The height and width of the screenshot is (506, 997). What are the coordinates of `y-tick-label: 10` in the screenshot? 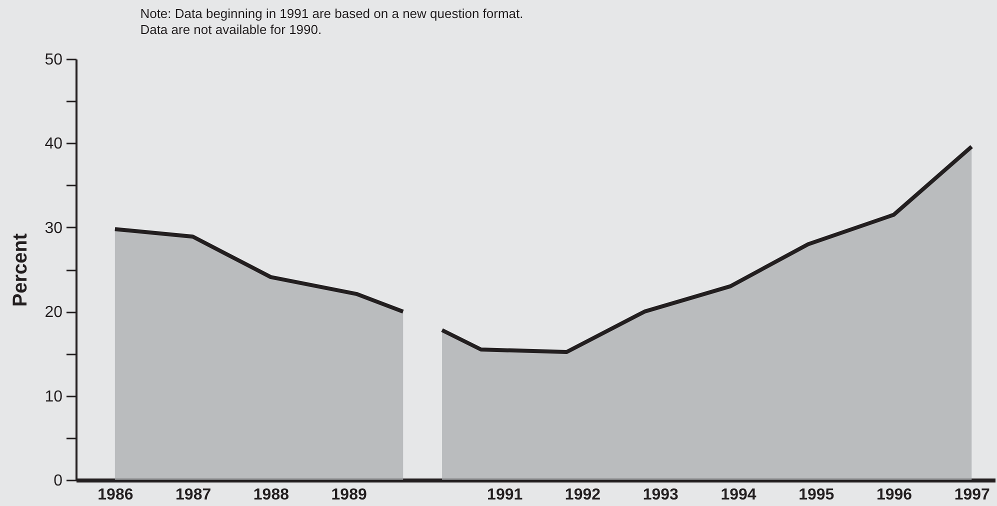 It's located at (53, 397).